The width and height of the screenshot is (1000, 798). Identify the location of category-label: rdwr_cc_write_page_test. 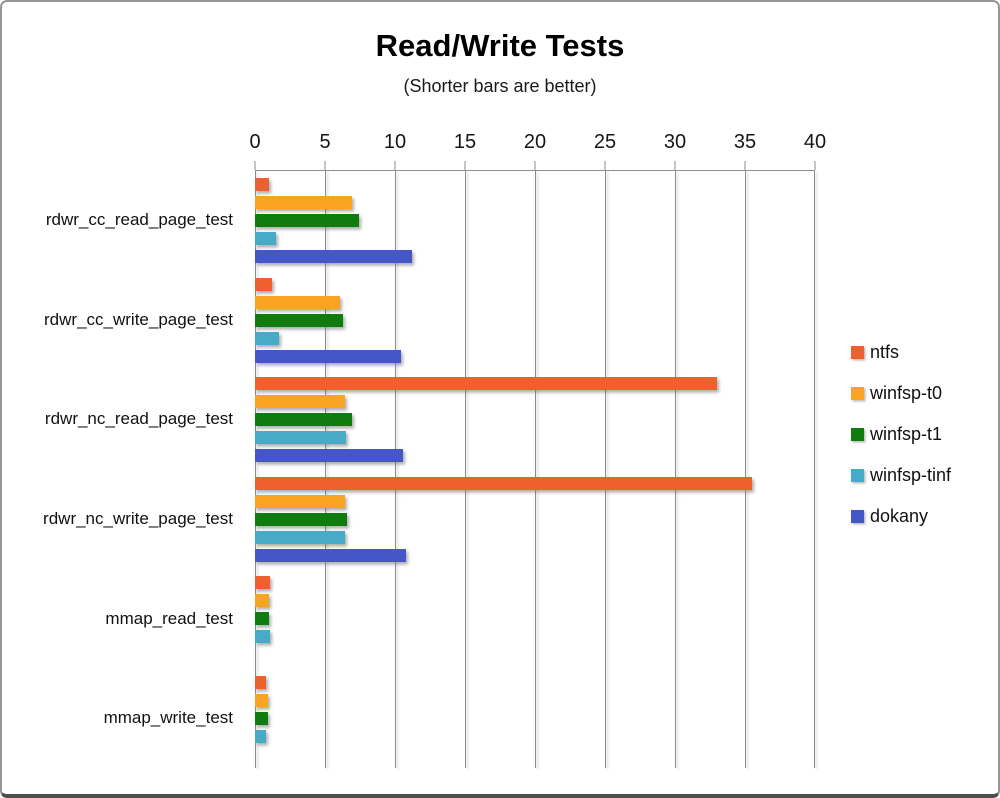
(138, 319).